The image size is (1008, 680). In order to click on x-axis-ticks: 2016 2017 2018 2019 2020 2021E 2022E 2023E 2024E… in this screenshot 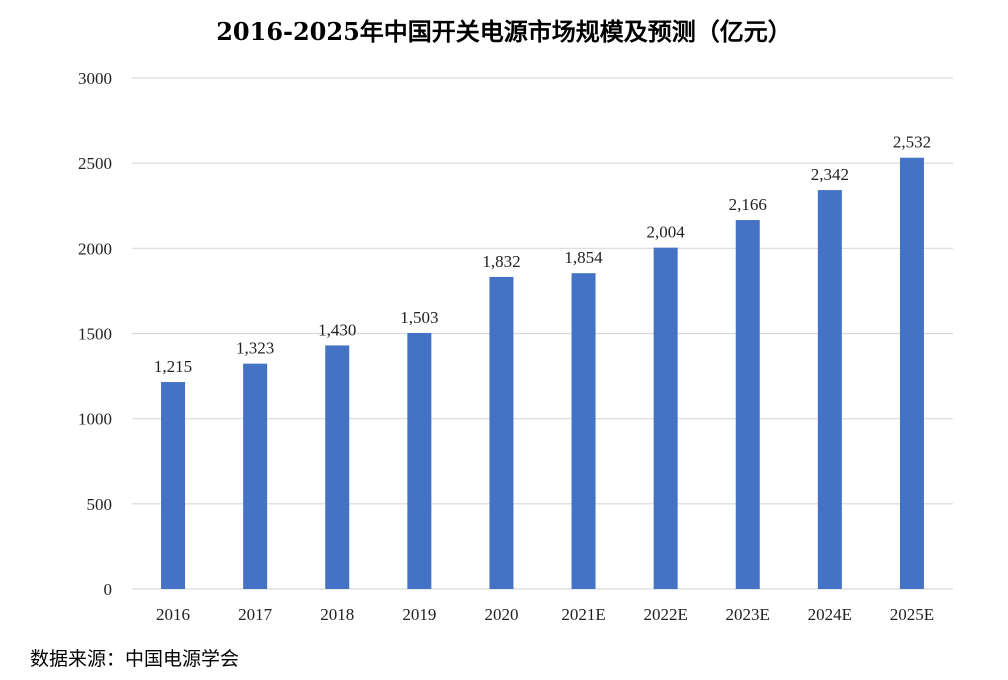, I will do `click(545, 614)`.